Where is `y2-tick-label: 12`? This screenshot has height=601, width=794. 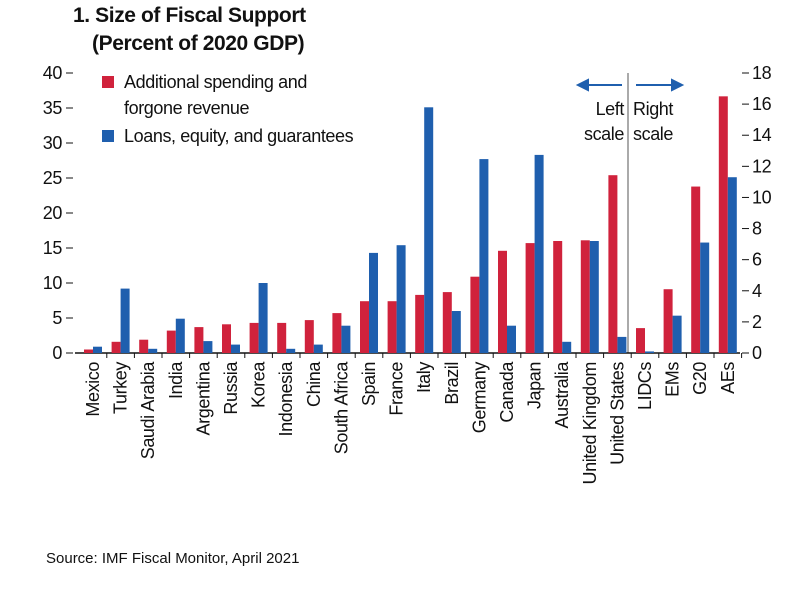 y2-tick-label: 12 is located at coordinates (762, 166).